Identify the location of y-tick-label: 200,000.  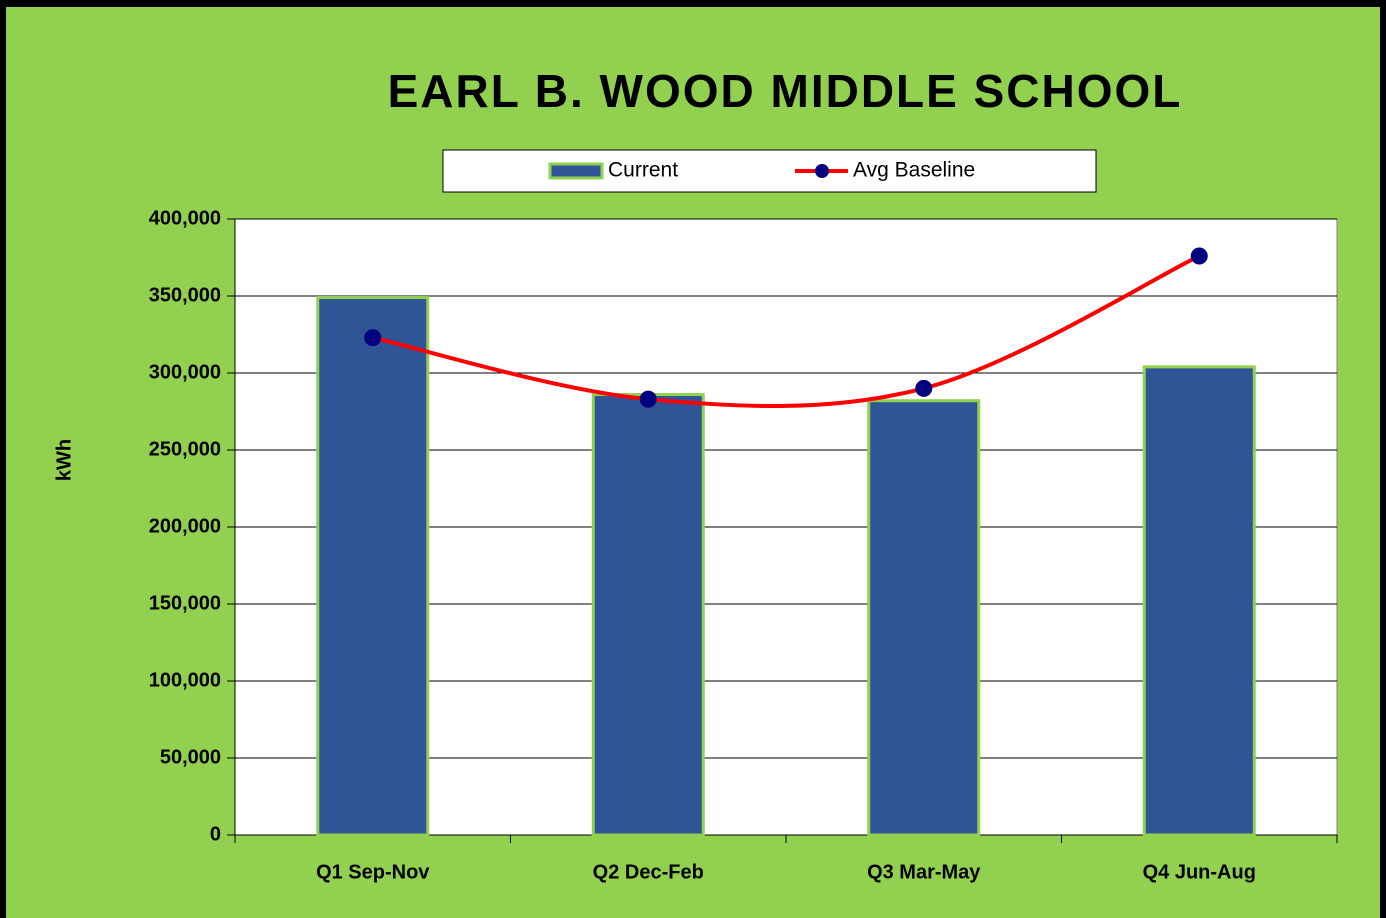
(185, 526).